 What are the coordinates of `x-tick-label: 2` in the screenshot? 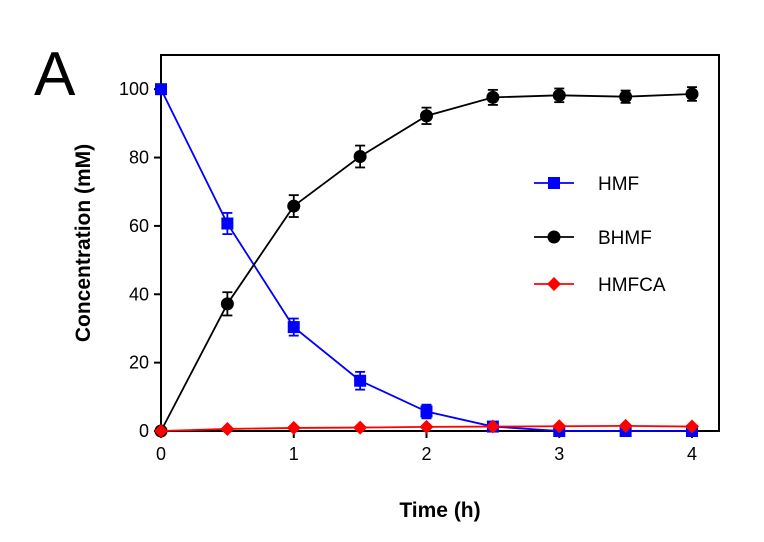 It's located at (426, 454).